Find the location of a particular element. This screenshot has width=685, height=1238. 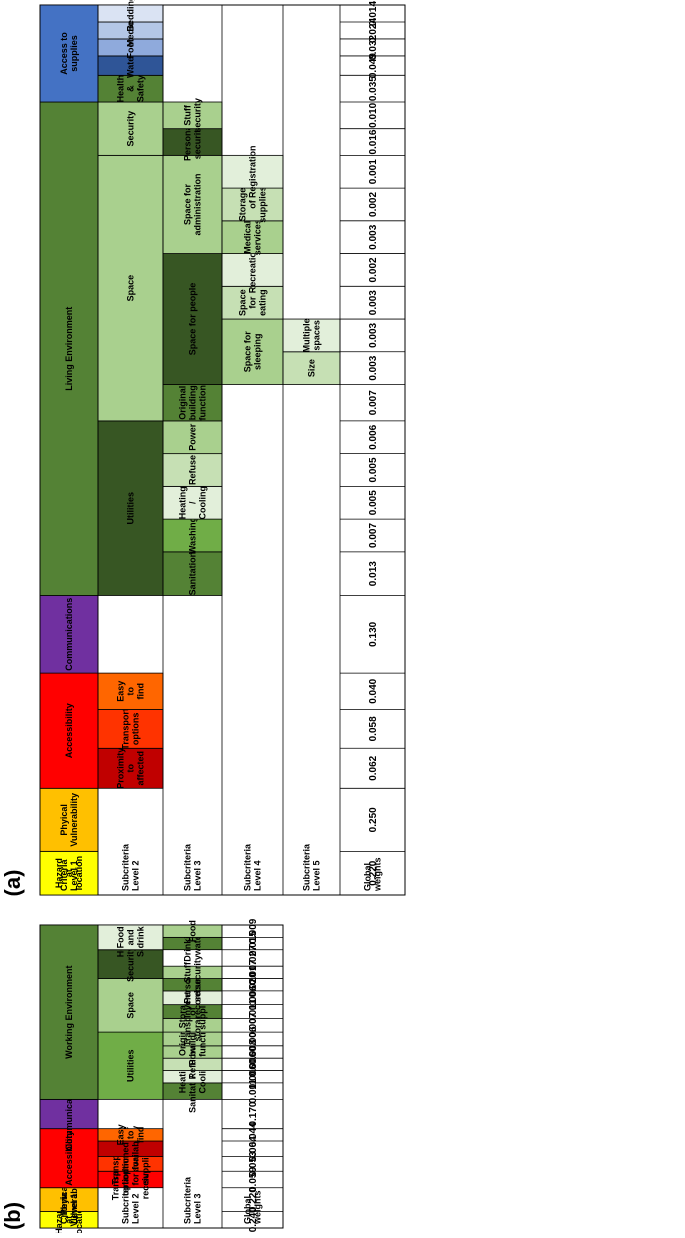

cell-security is located at coordinates (130, 128).